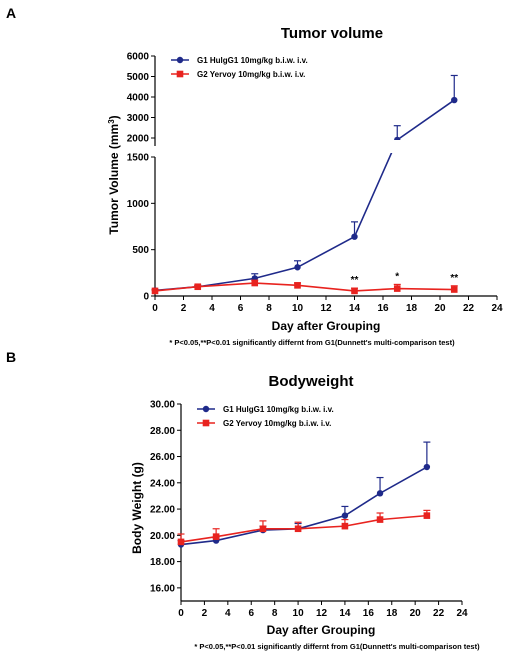 The image size is (520, 653). I want to click on tumor-axis-break-gap, so click(327, 146).